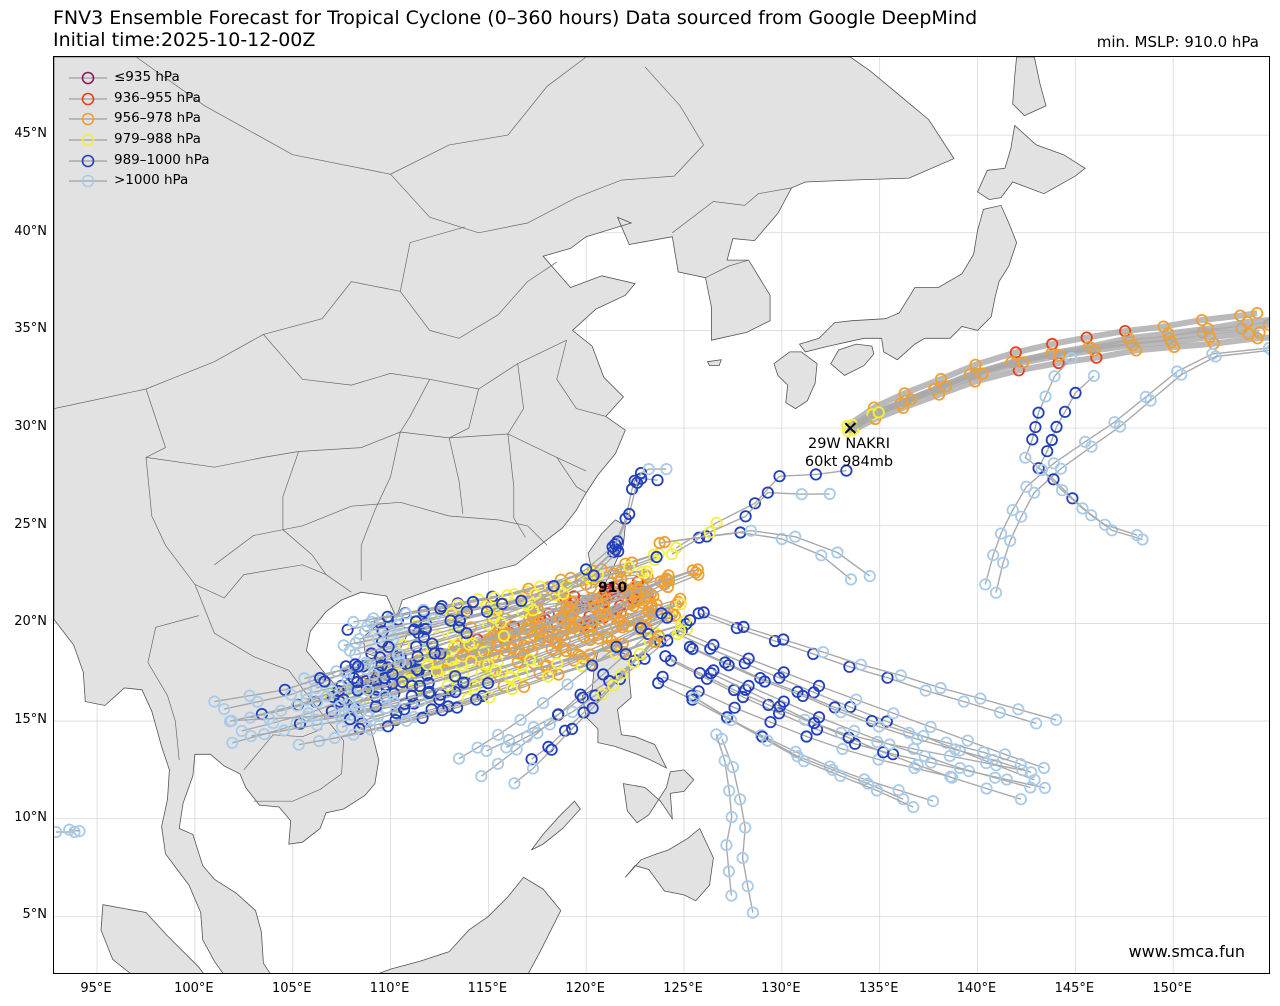 This screenshot has width=1280, height=1006. Describe the element at coordinates (470, 924) in the screenshot. I see `landmass-borneo` at that location.